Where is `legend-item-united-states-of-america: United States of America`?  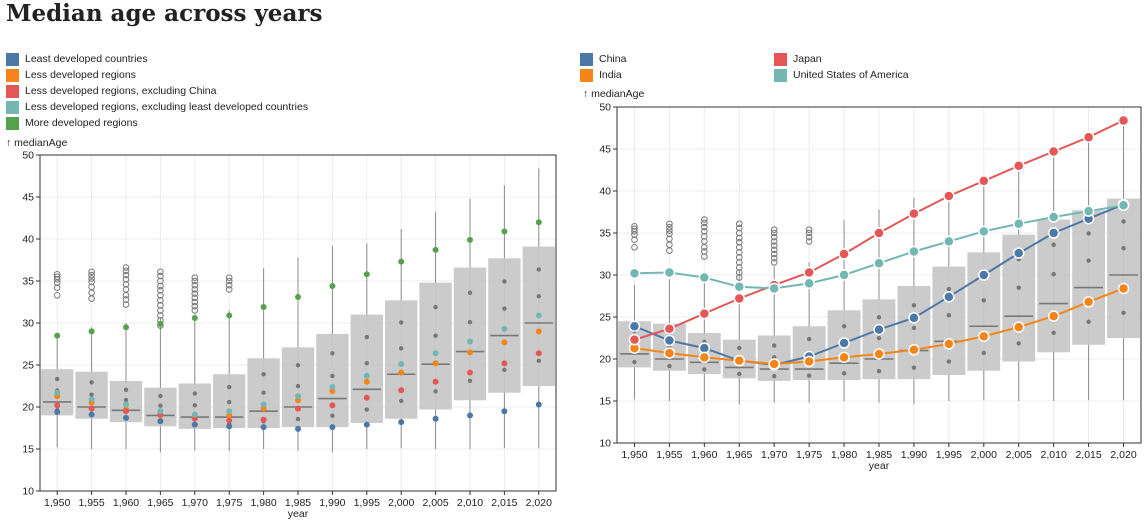
legend-item-united-states-of-america: United States of America is located at coordinates (854, 75).